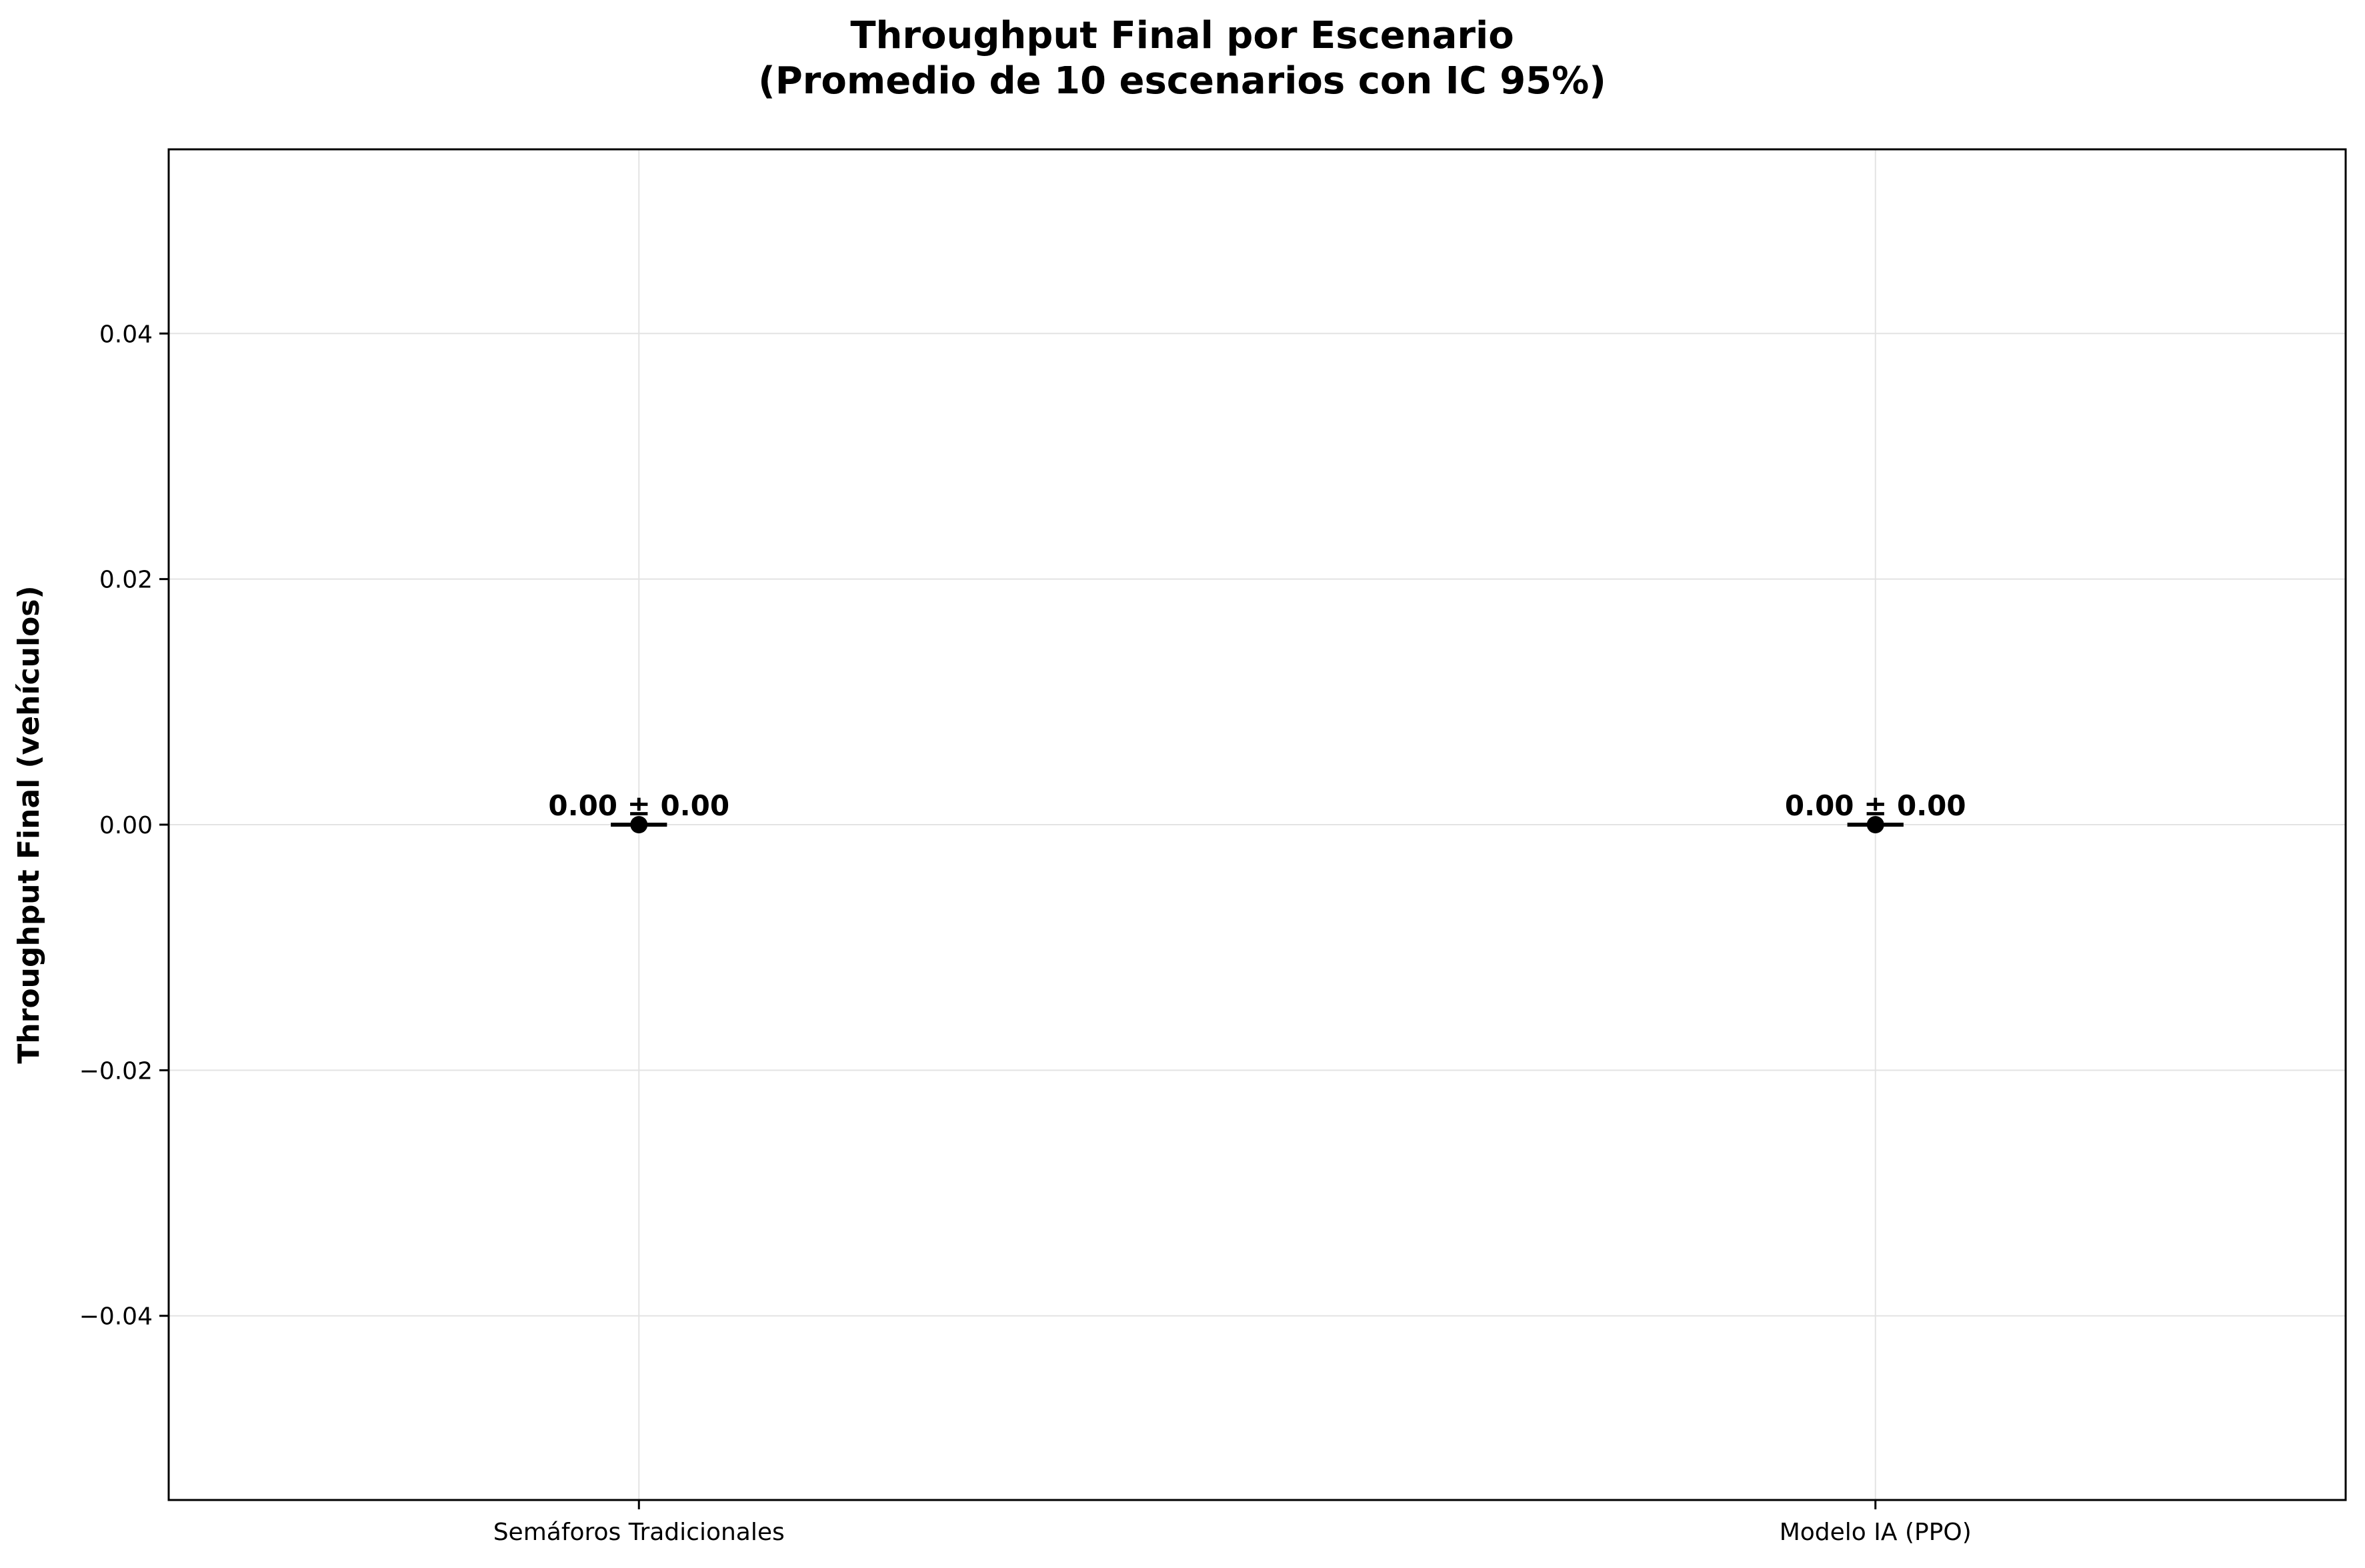  What do you see at coordinates (1182, 81) in the screenshot?
I see `chart-subtitle: (Promedio de 10 escenarios con IC 95%)` at bounding box center [1182, 81].